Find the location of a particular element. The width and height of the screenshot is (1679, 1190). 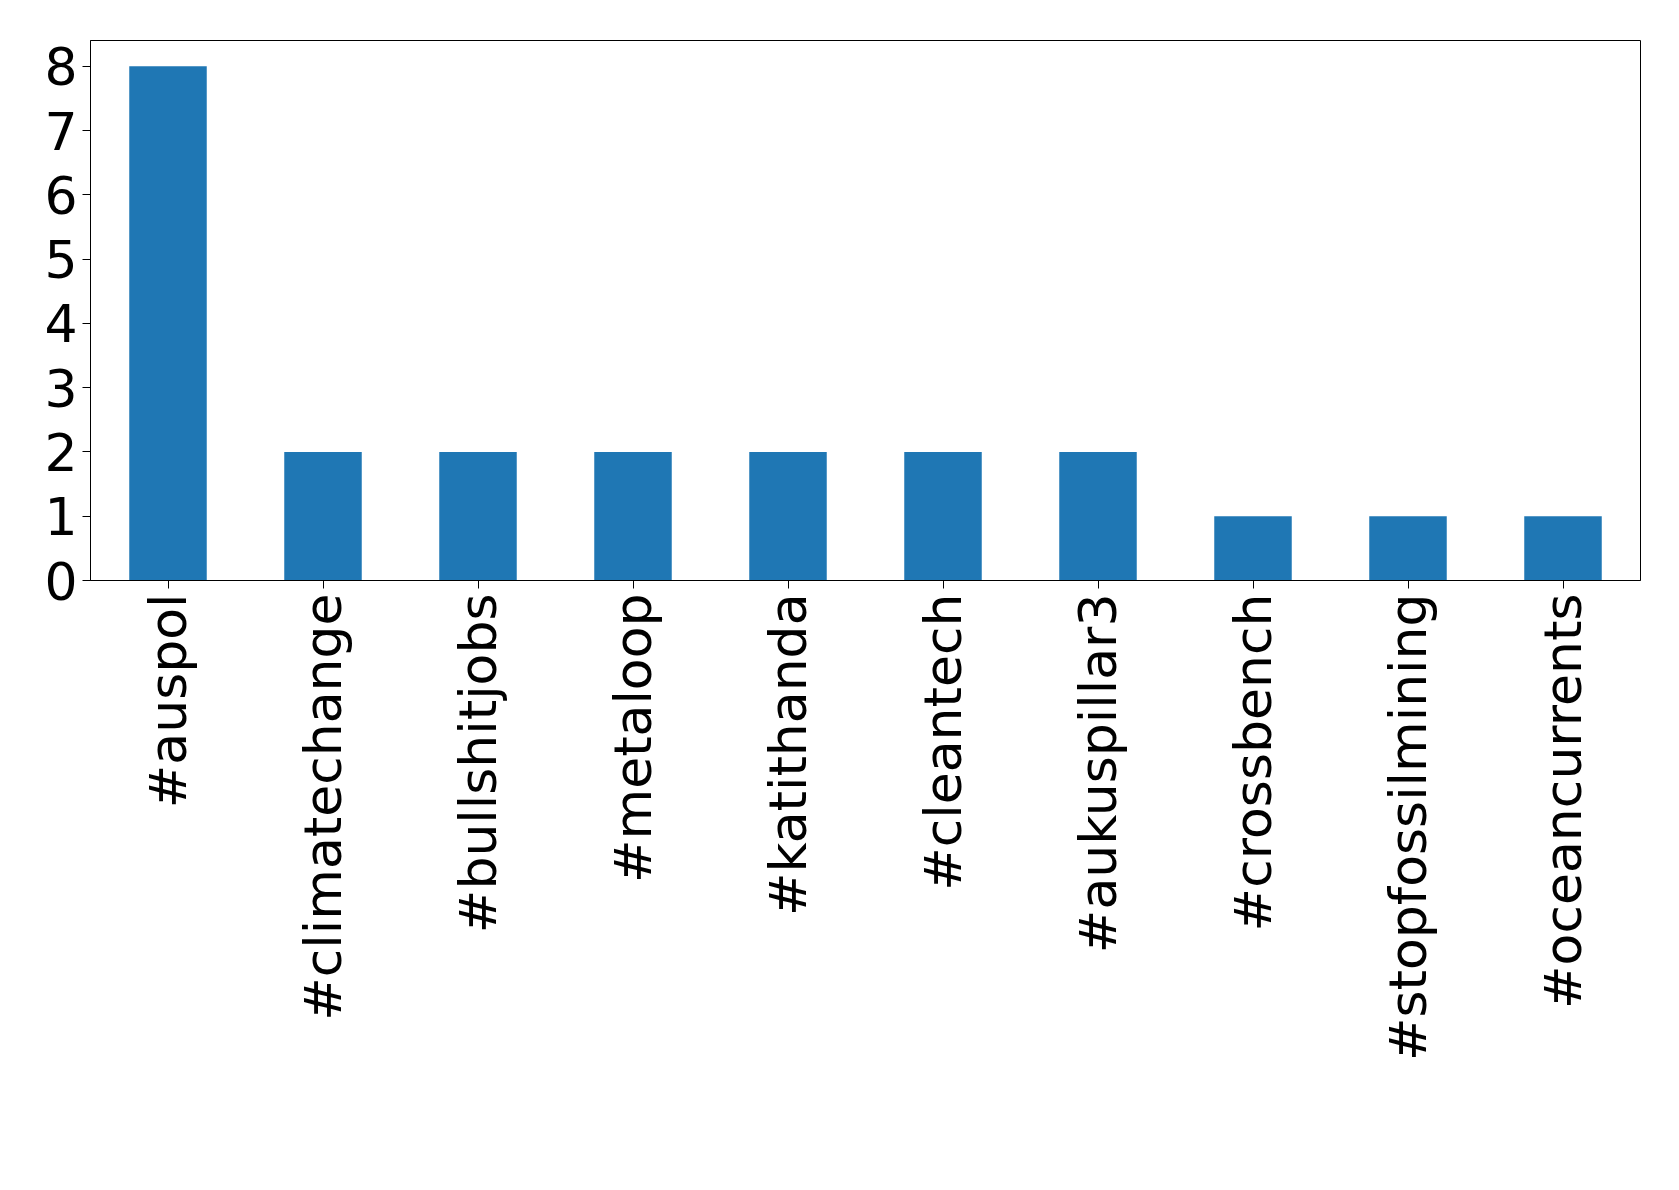

y-tick-label: 1 is located at coordinates (61, 517).